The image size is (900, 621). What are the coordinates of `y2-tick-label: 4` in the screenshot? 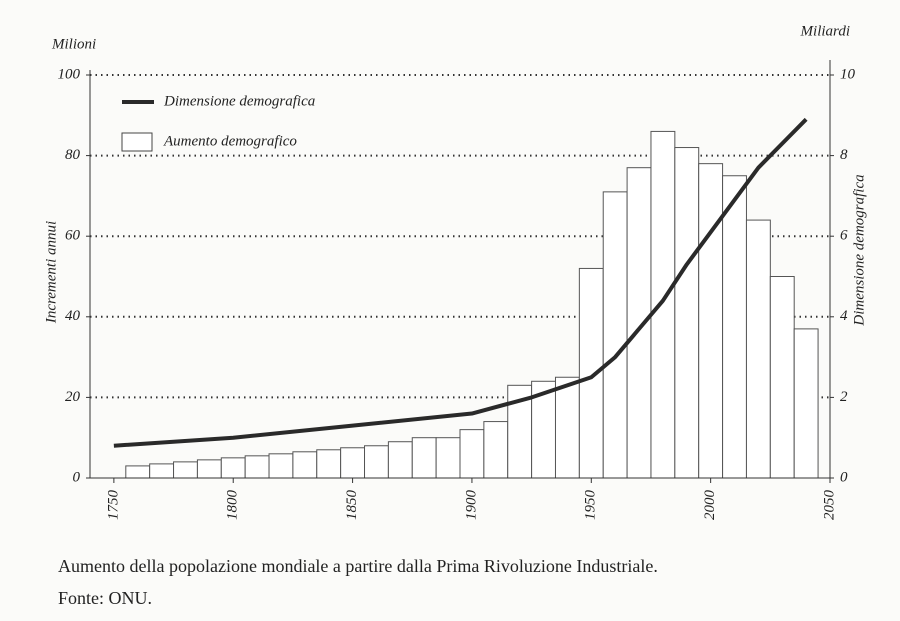 It's located at (844, 316).